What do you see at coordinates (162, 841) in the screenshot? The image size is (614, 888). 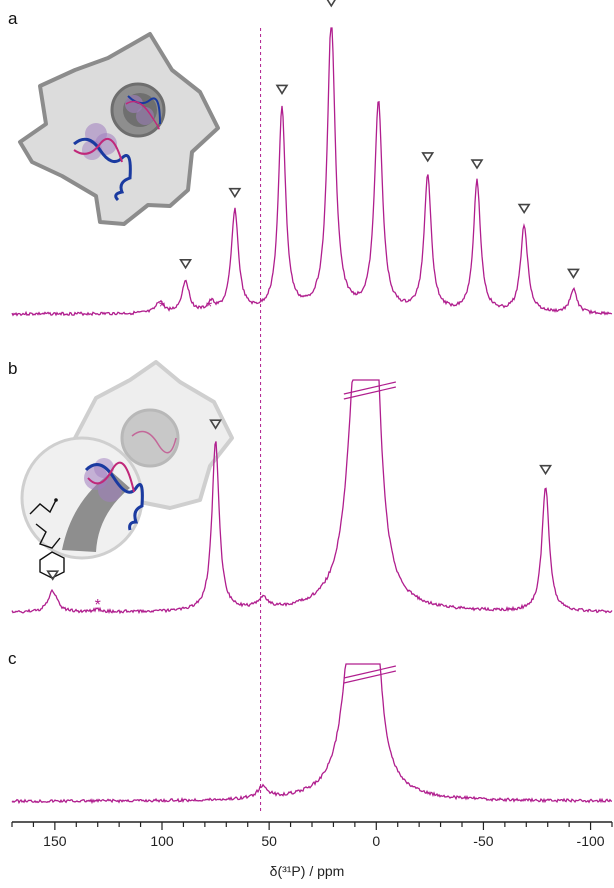 I see `x-tick-label: 100` at bounding box center [162, 841].